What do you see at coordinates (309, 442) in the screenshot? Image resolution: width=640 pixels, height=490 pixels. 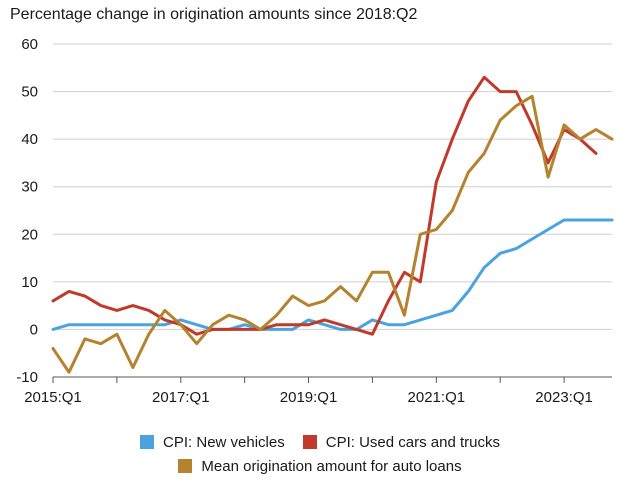 I see `legend-swatch-used-cars` at bounding box center [309, 442].